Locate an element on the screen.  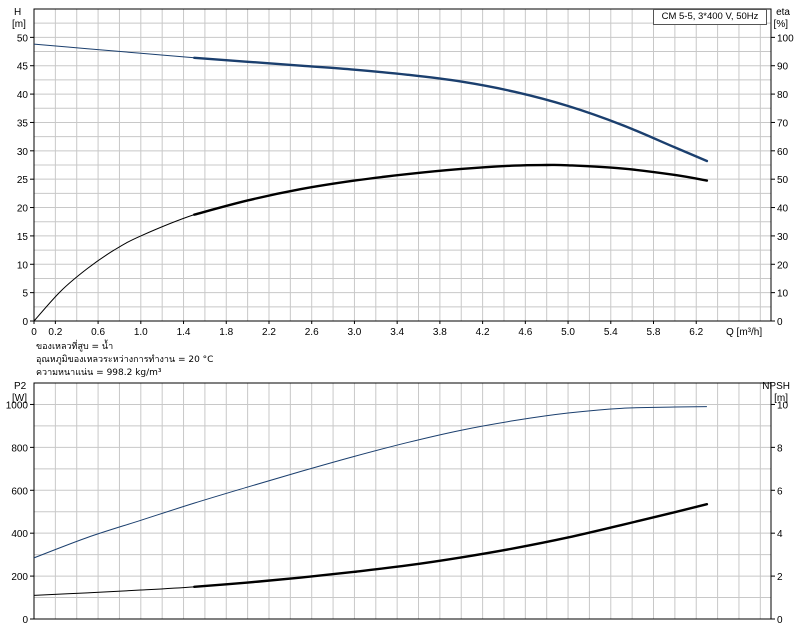
panel1-right-tick-label: 0 is located at coordinates (780, 322).